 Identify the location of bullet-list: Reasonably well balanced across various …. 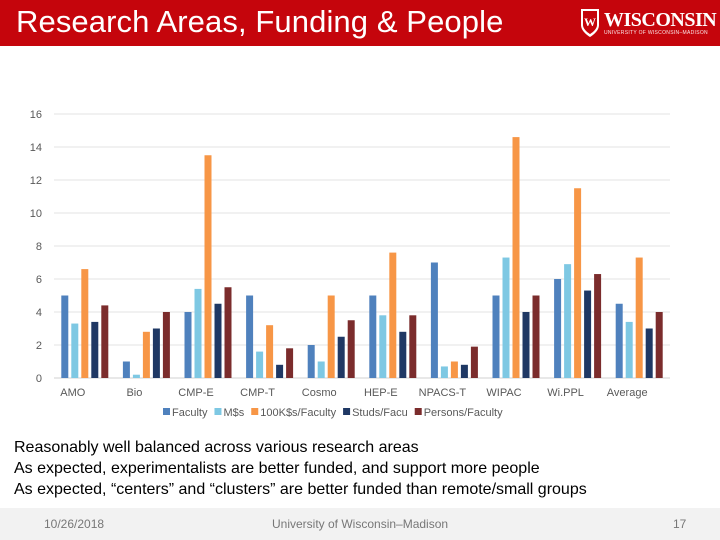
(300, 468).